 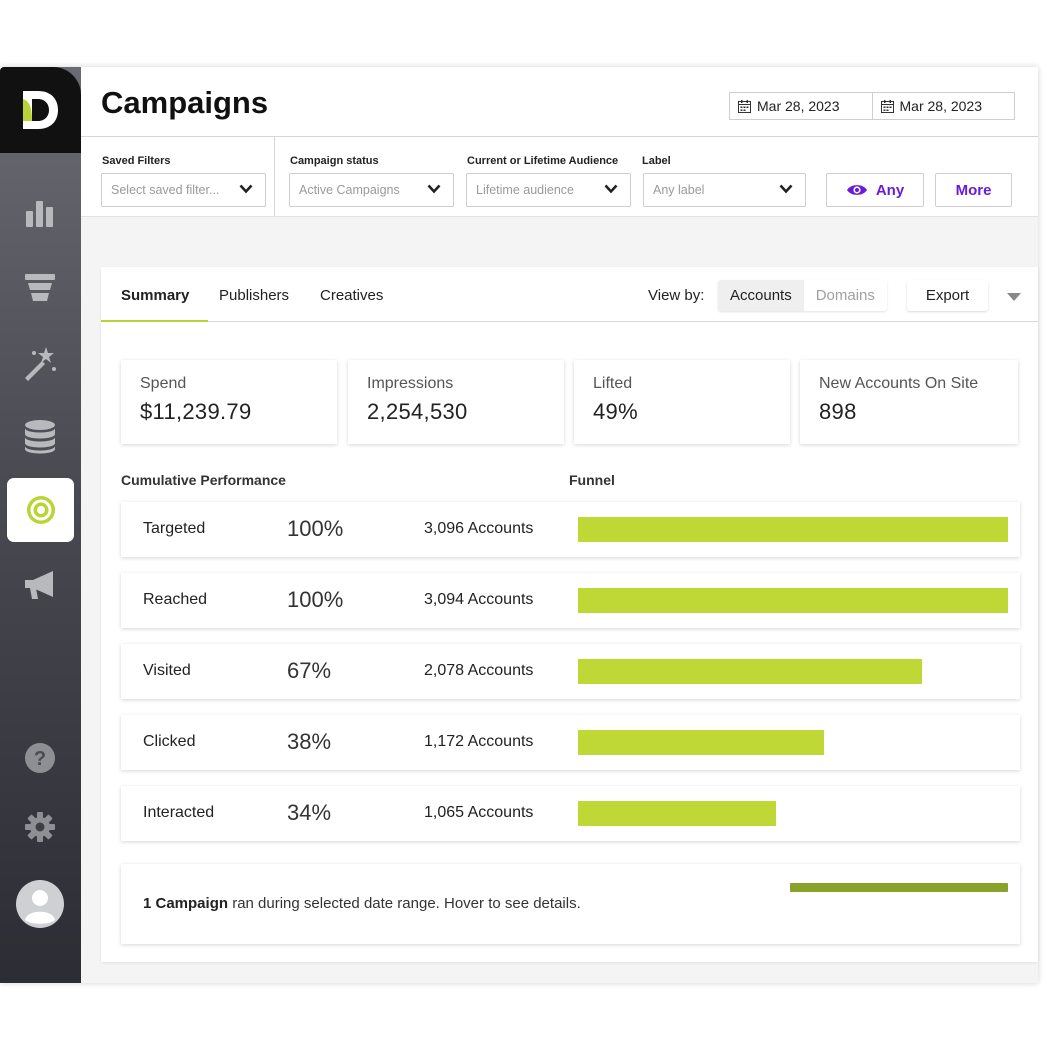 What do you see at coordinates (656, 161) in the screenshot?
I see `label-filter-label: Label` at bounding box center [656, 161].